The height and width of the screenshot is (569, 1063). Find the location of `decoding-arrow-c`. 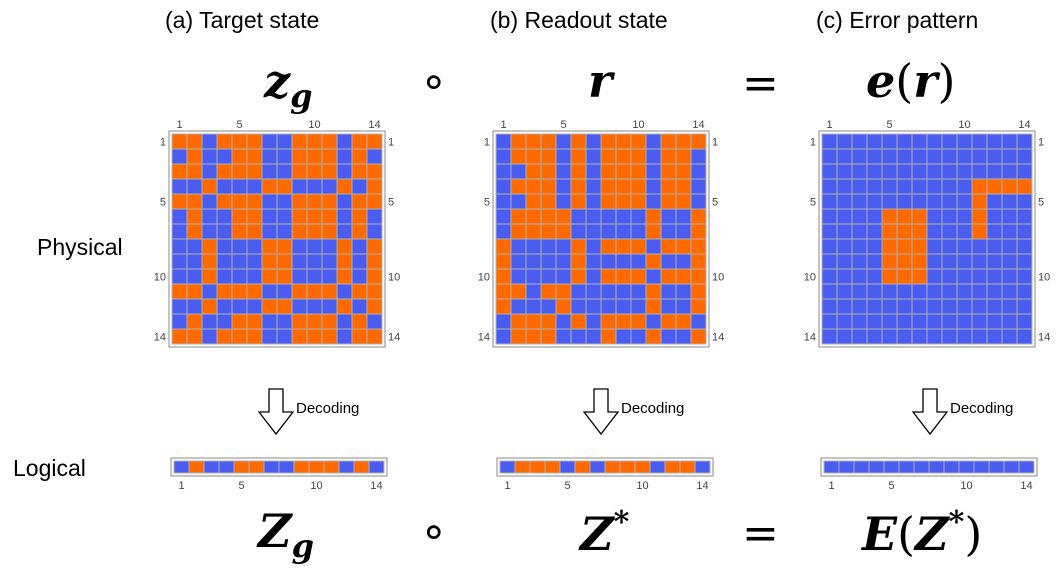

decoding-arrow-c is located at coordinates (930, 414).